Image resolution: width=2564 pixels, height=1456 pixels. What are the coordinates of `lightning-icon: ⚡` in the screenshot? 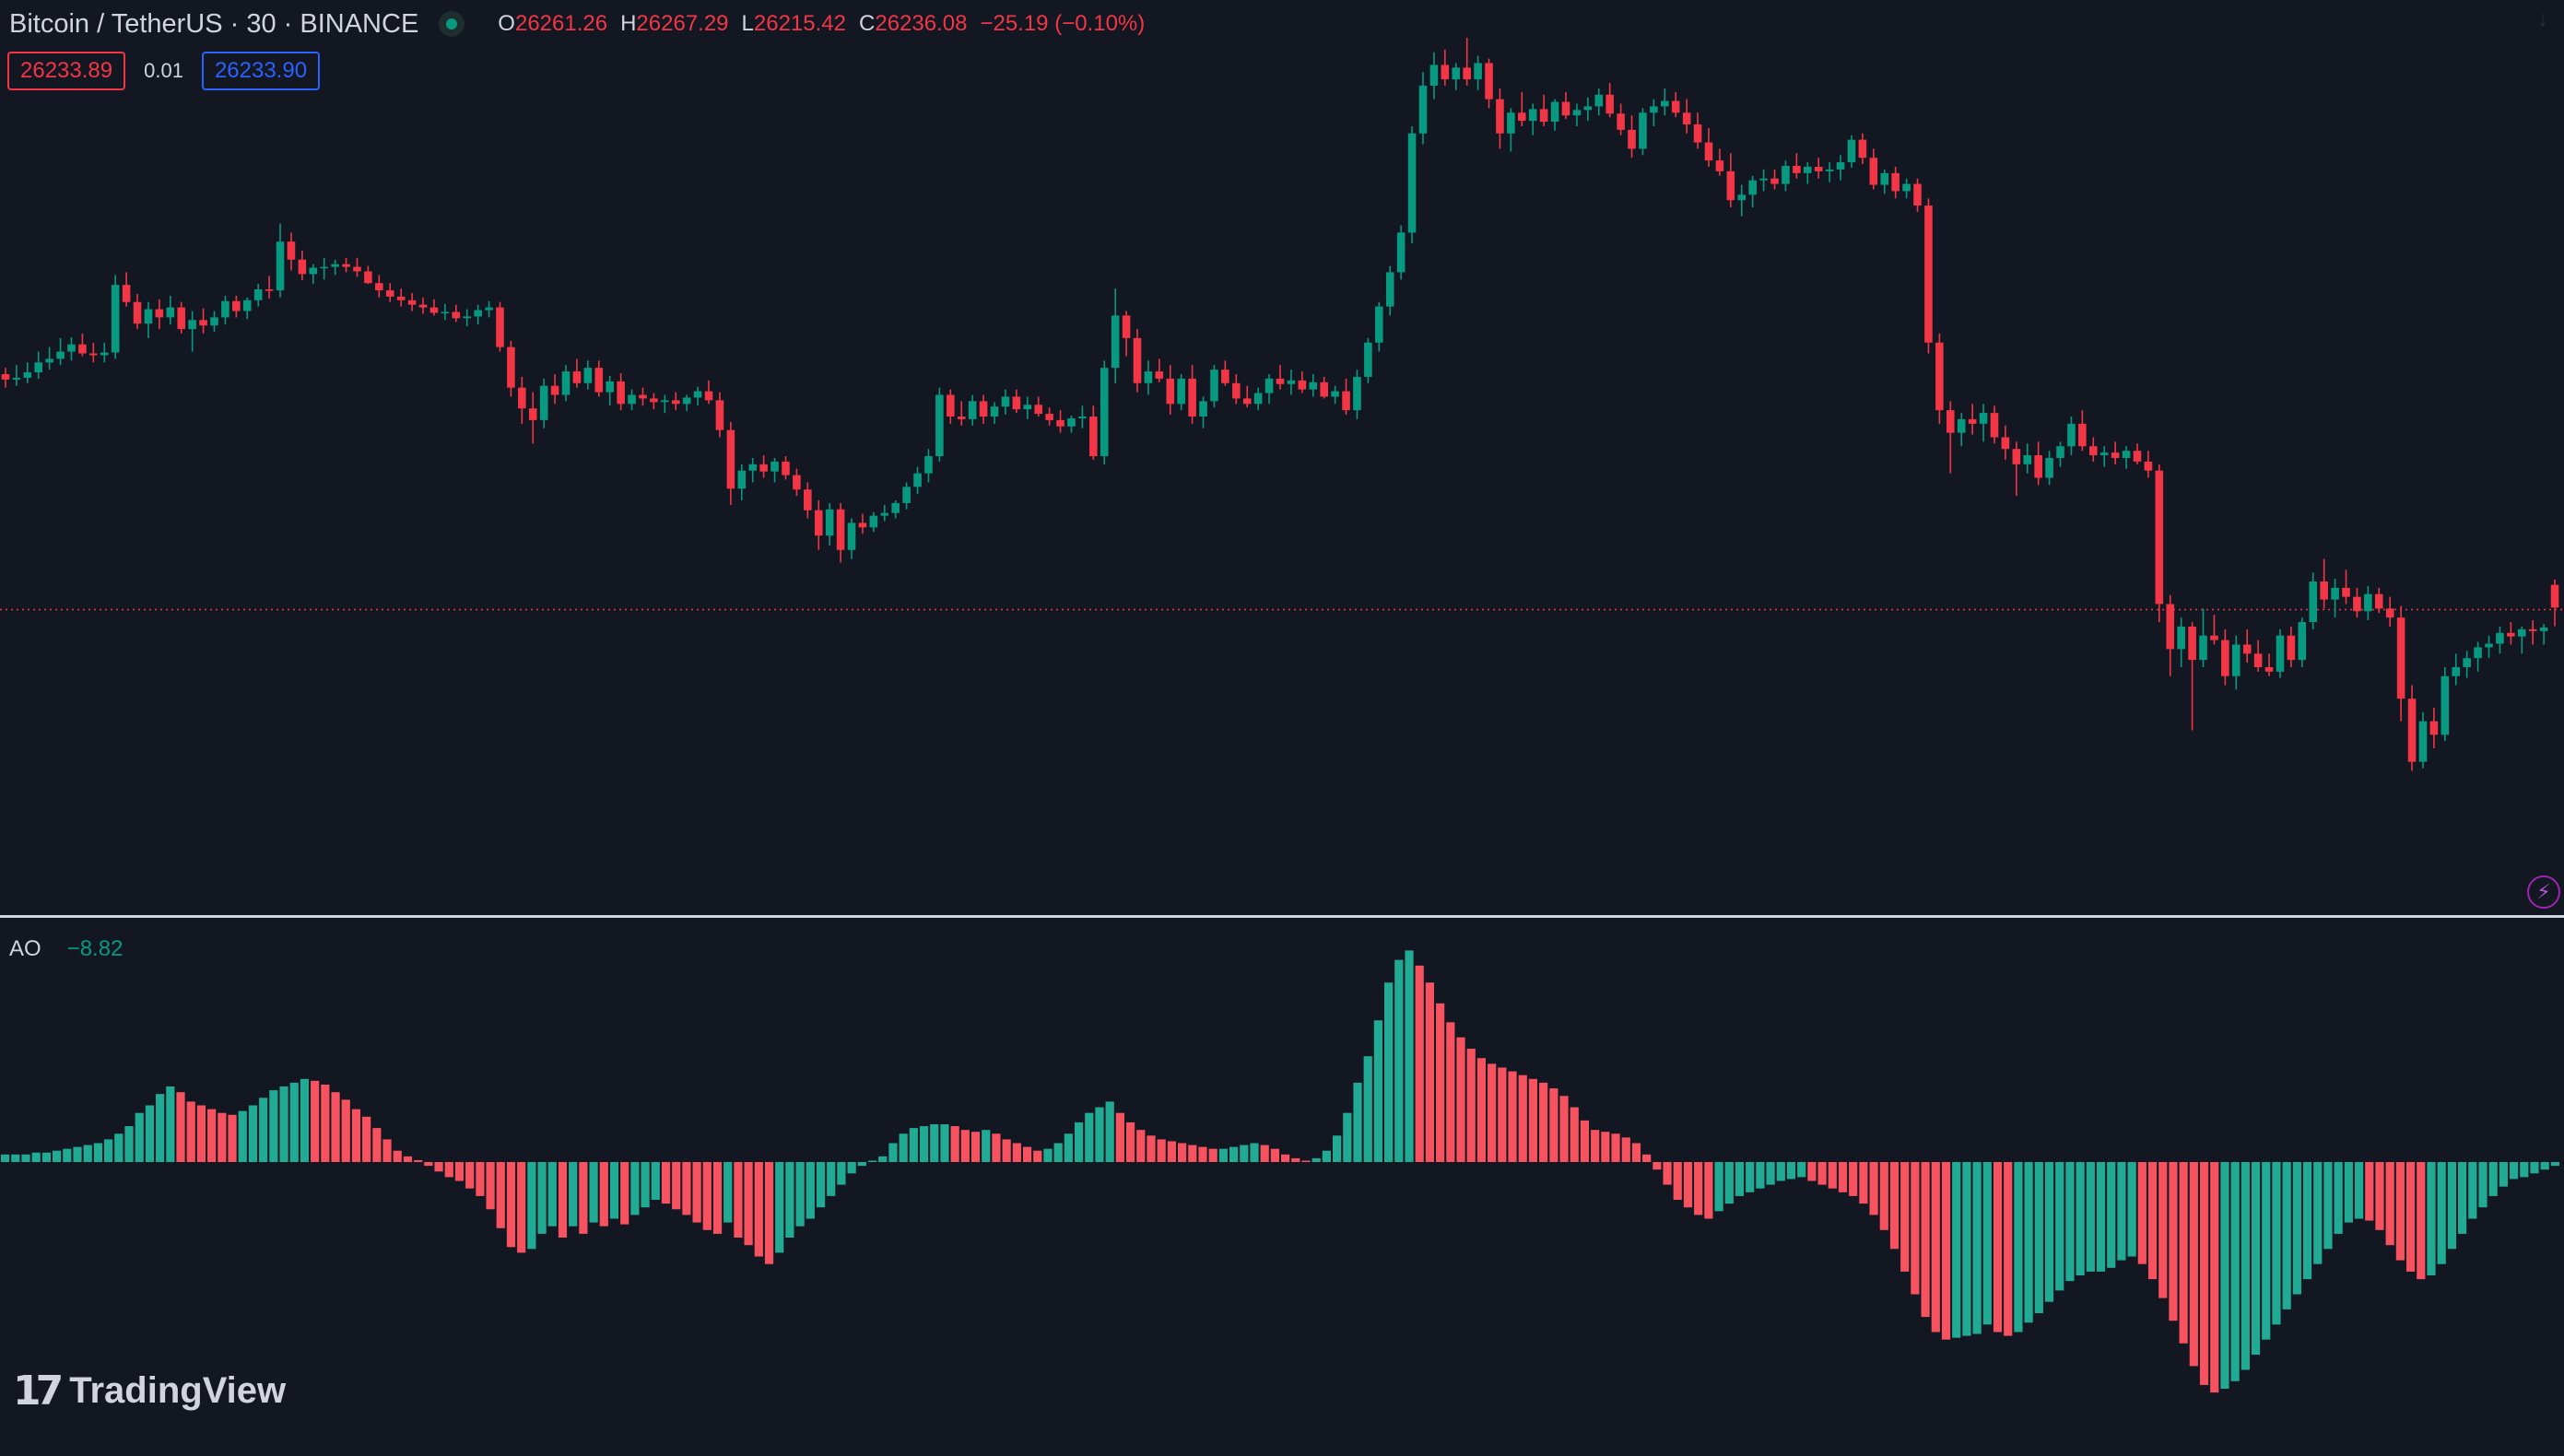 It's located at (2544, 892).